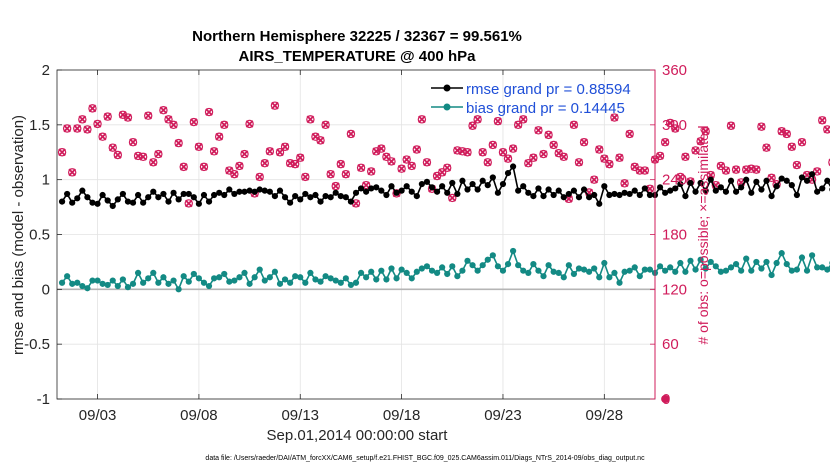  Describe the element at coordinates (358, 435) in the screenshot. I see `x-axis-label: Sep.01,2014 00:00:00 start` at that location.